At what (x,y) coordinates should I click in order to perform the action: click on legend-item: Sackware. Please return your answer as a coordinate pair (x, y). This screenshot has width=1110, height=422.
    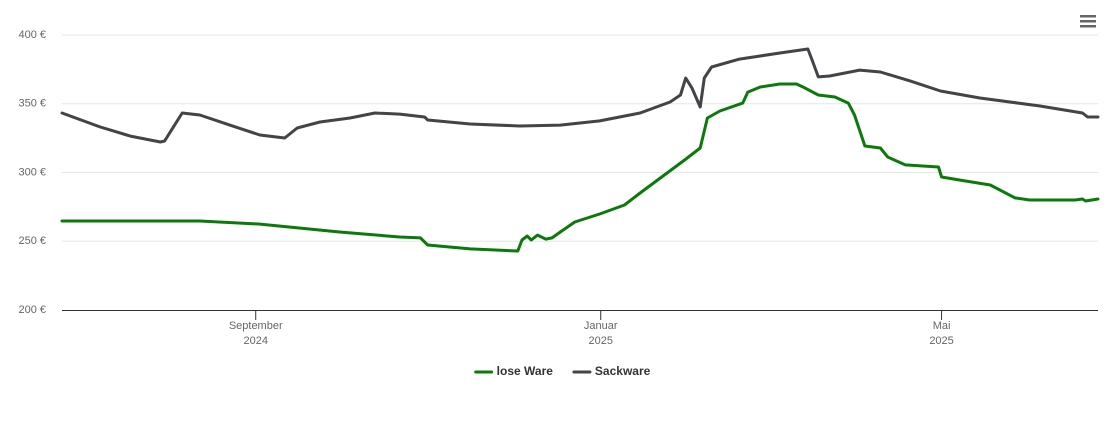
    Looking at the image, I should click on (611, 371).